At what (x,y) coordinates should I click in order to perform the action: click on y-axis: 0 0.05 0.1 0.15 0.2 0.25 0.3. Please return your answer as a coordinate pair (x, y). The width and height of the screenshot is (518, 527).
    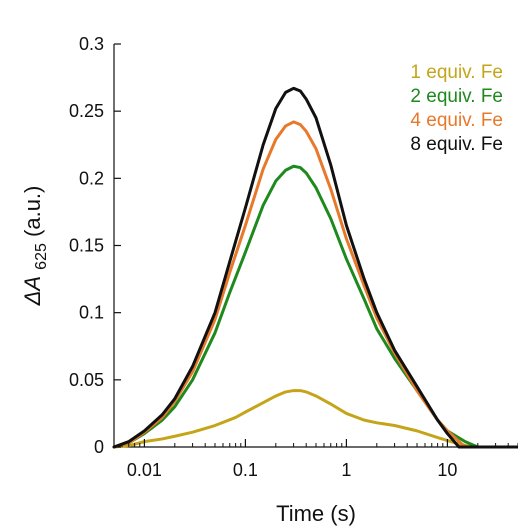
    Looking at the image, I should click on (95, 245).